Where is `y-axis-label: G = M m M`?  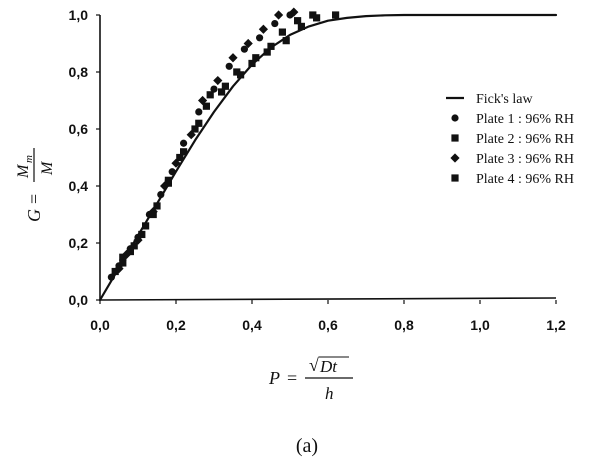
y-axis-label: G = M m M is located at coordinates (35, 185).